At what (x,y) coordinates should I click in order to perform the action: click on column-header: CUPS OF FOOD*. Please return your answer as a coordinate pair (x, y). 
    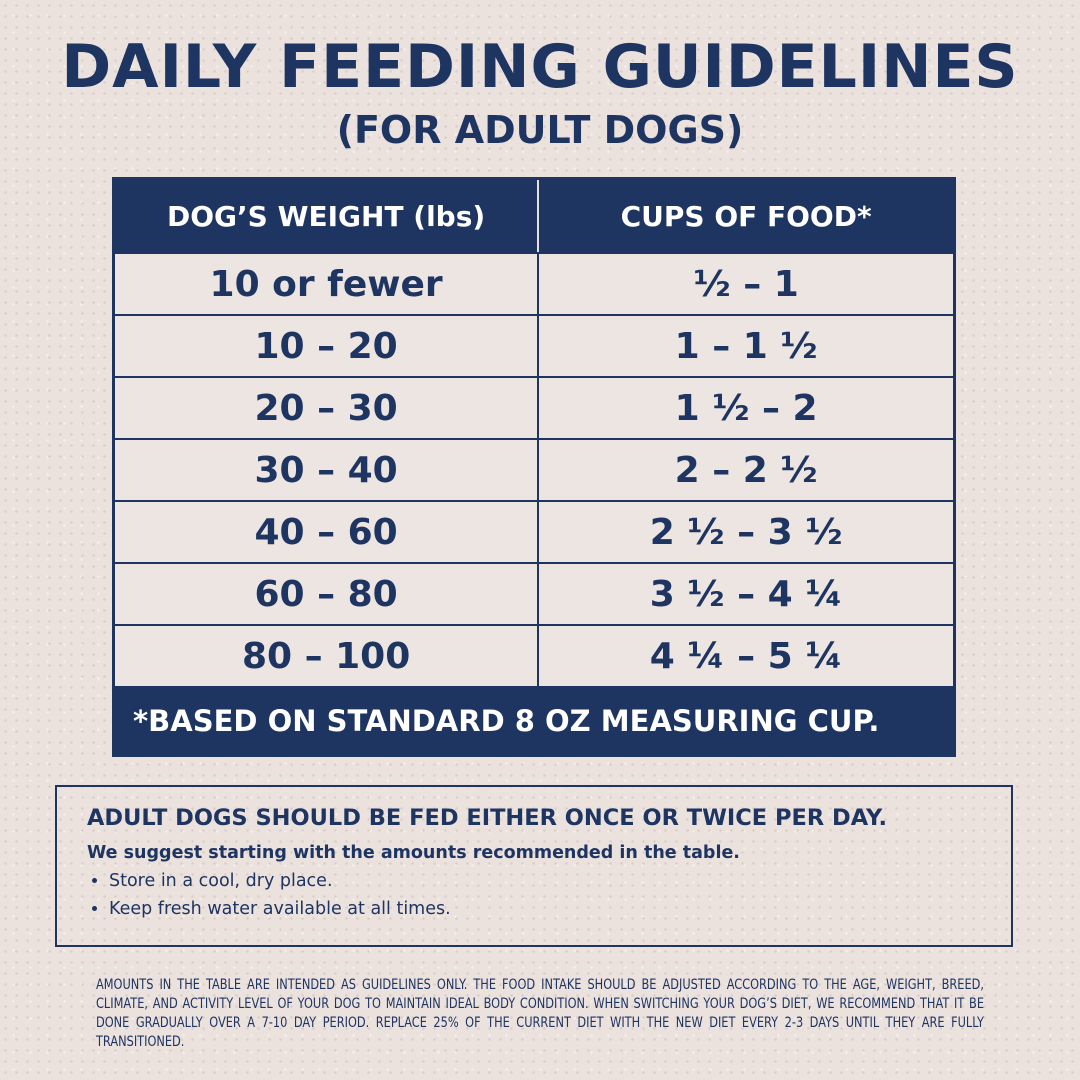
    Looking at the image, I should click on (746, 215).